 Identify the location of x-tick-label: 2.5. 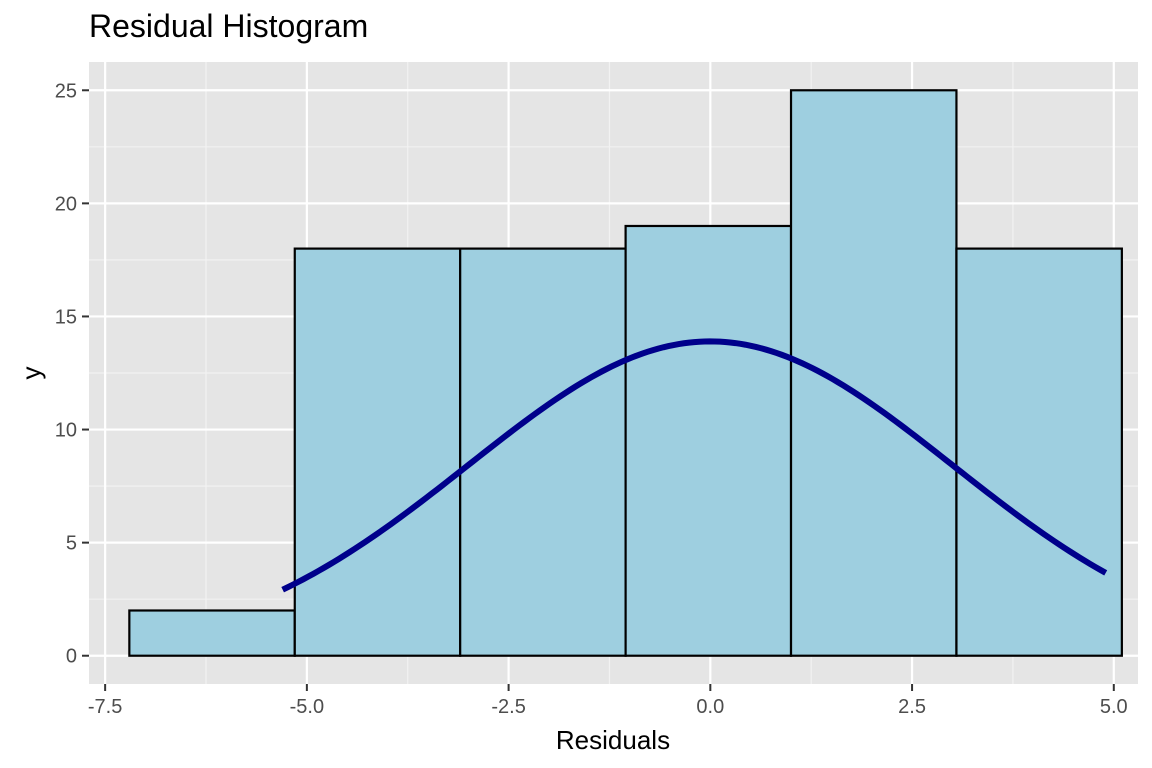
(912, 707).